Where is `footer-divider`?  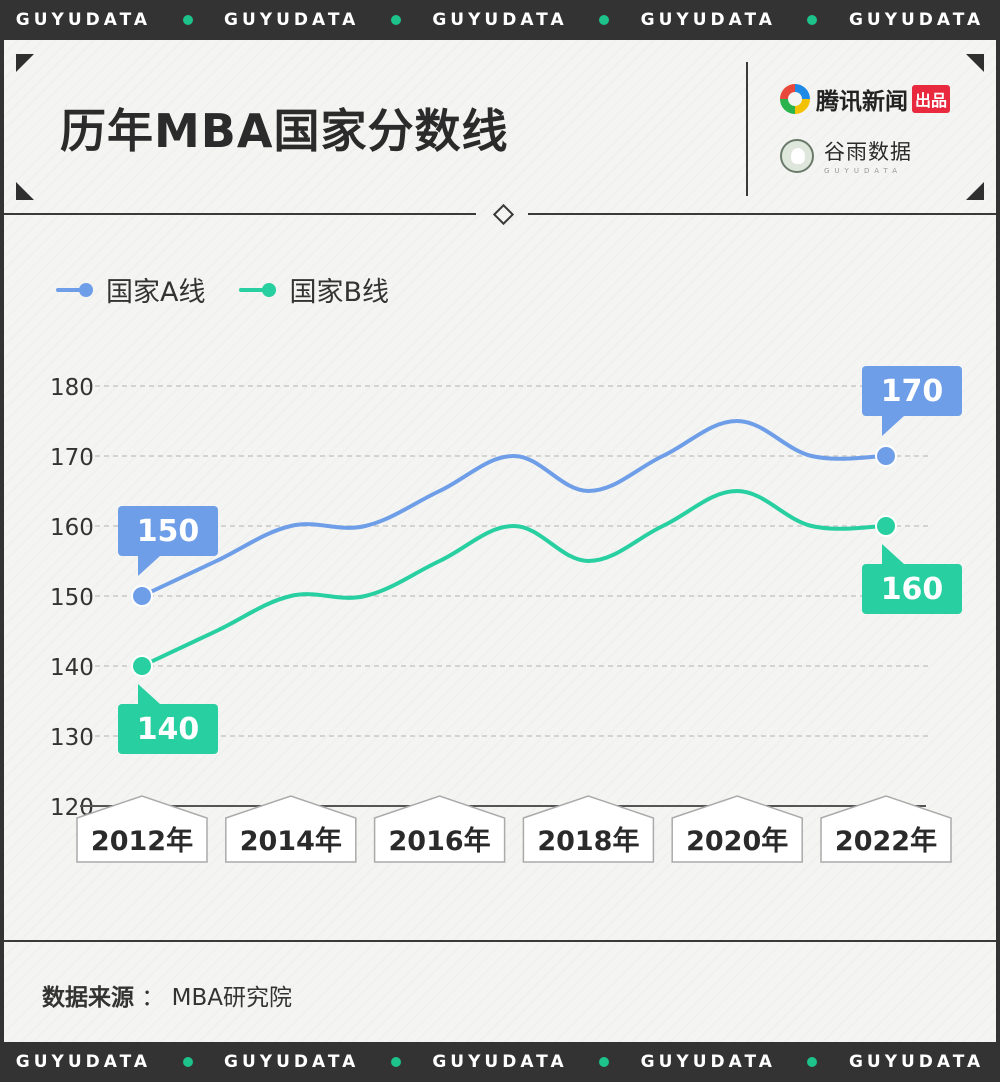
footer-divider is located at coordinates (500, 941).